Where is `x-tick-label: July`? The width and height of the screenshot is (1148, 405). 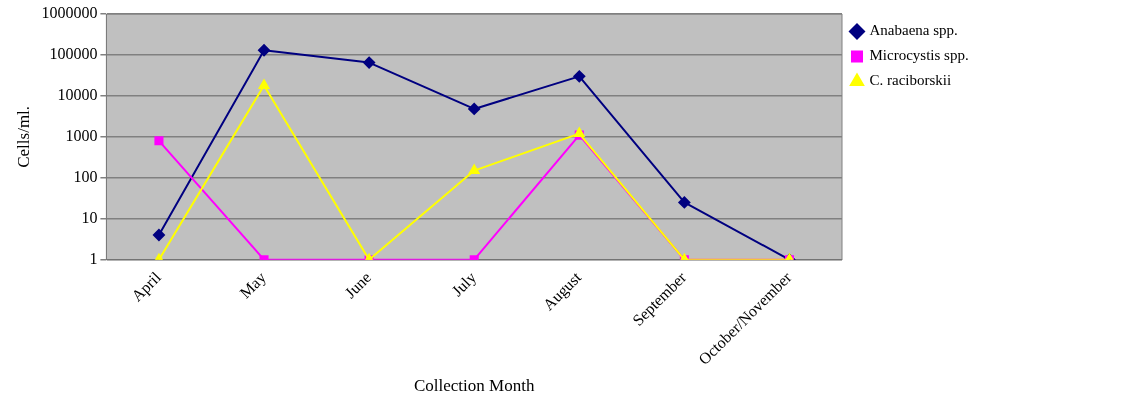 x-tick-label: July is located at coordinates (464, 284).